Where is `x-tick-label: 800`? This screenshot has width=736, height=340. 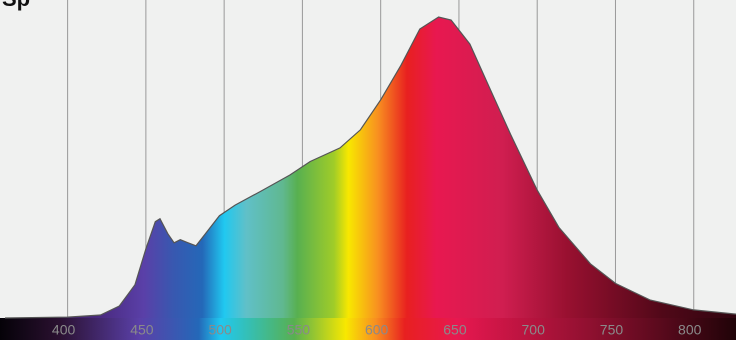 x-tick-label: 800 is located at coordinates (690, 330).